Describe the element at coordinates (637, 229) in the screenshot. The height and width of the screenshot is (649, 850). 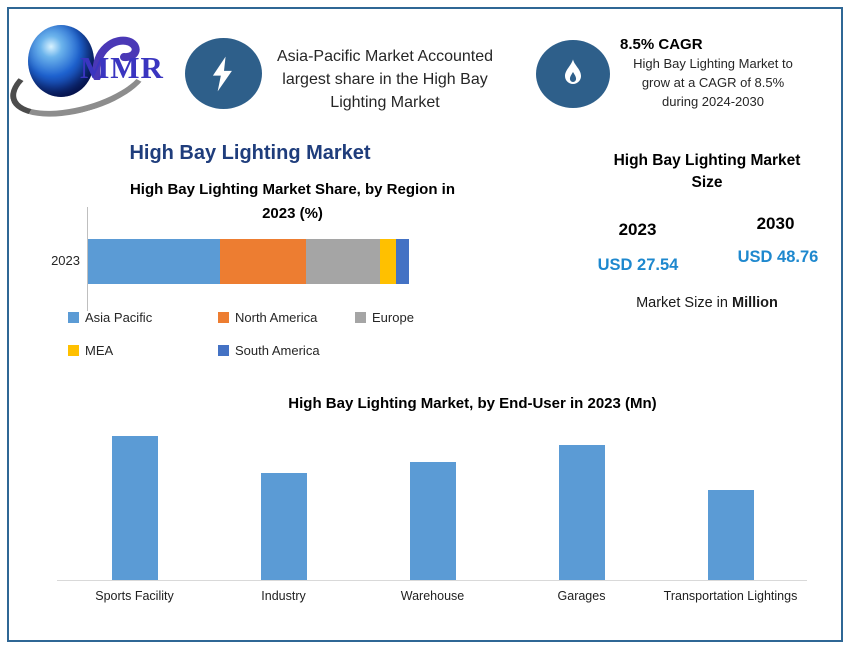
I see `market-size-year-2023: 2023` at that location.